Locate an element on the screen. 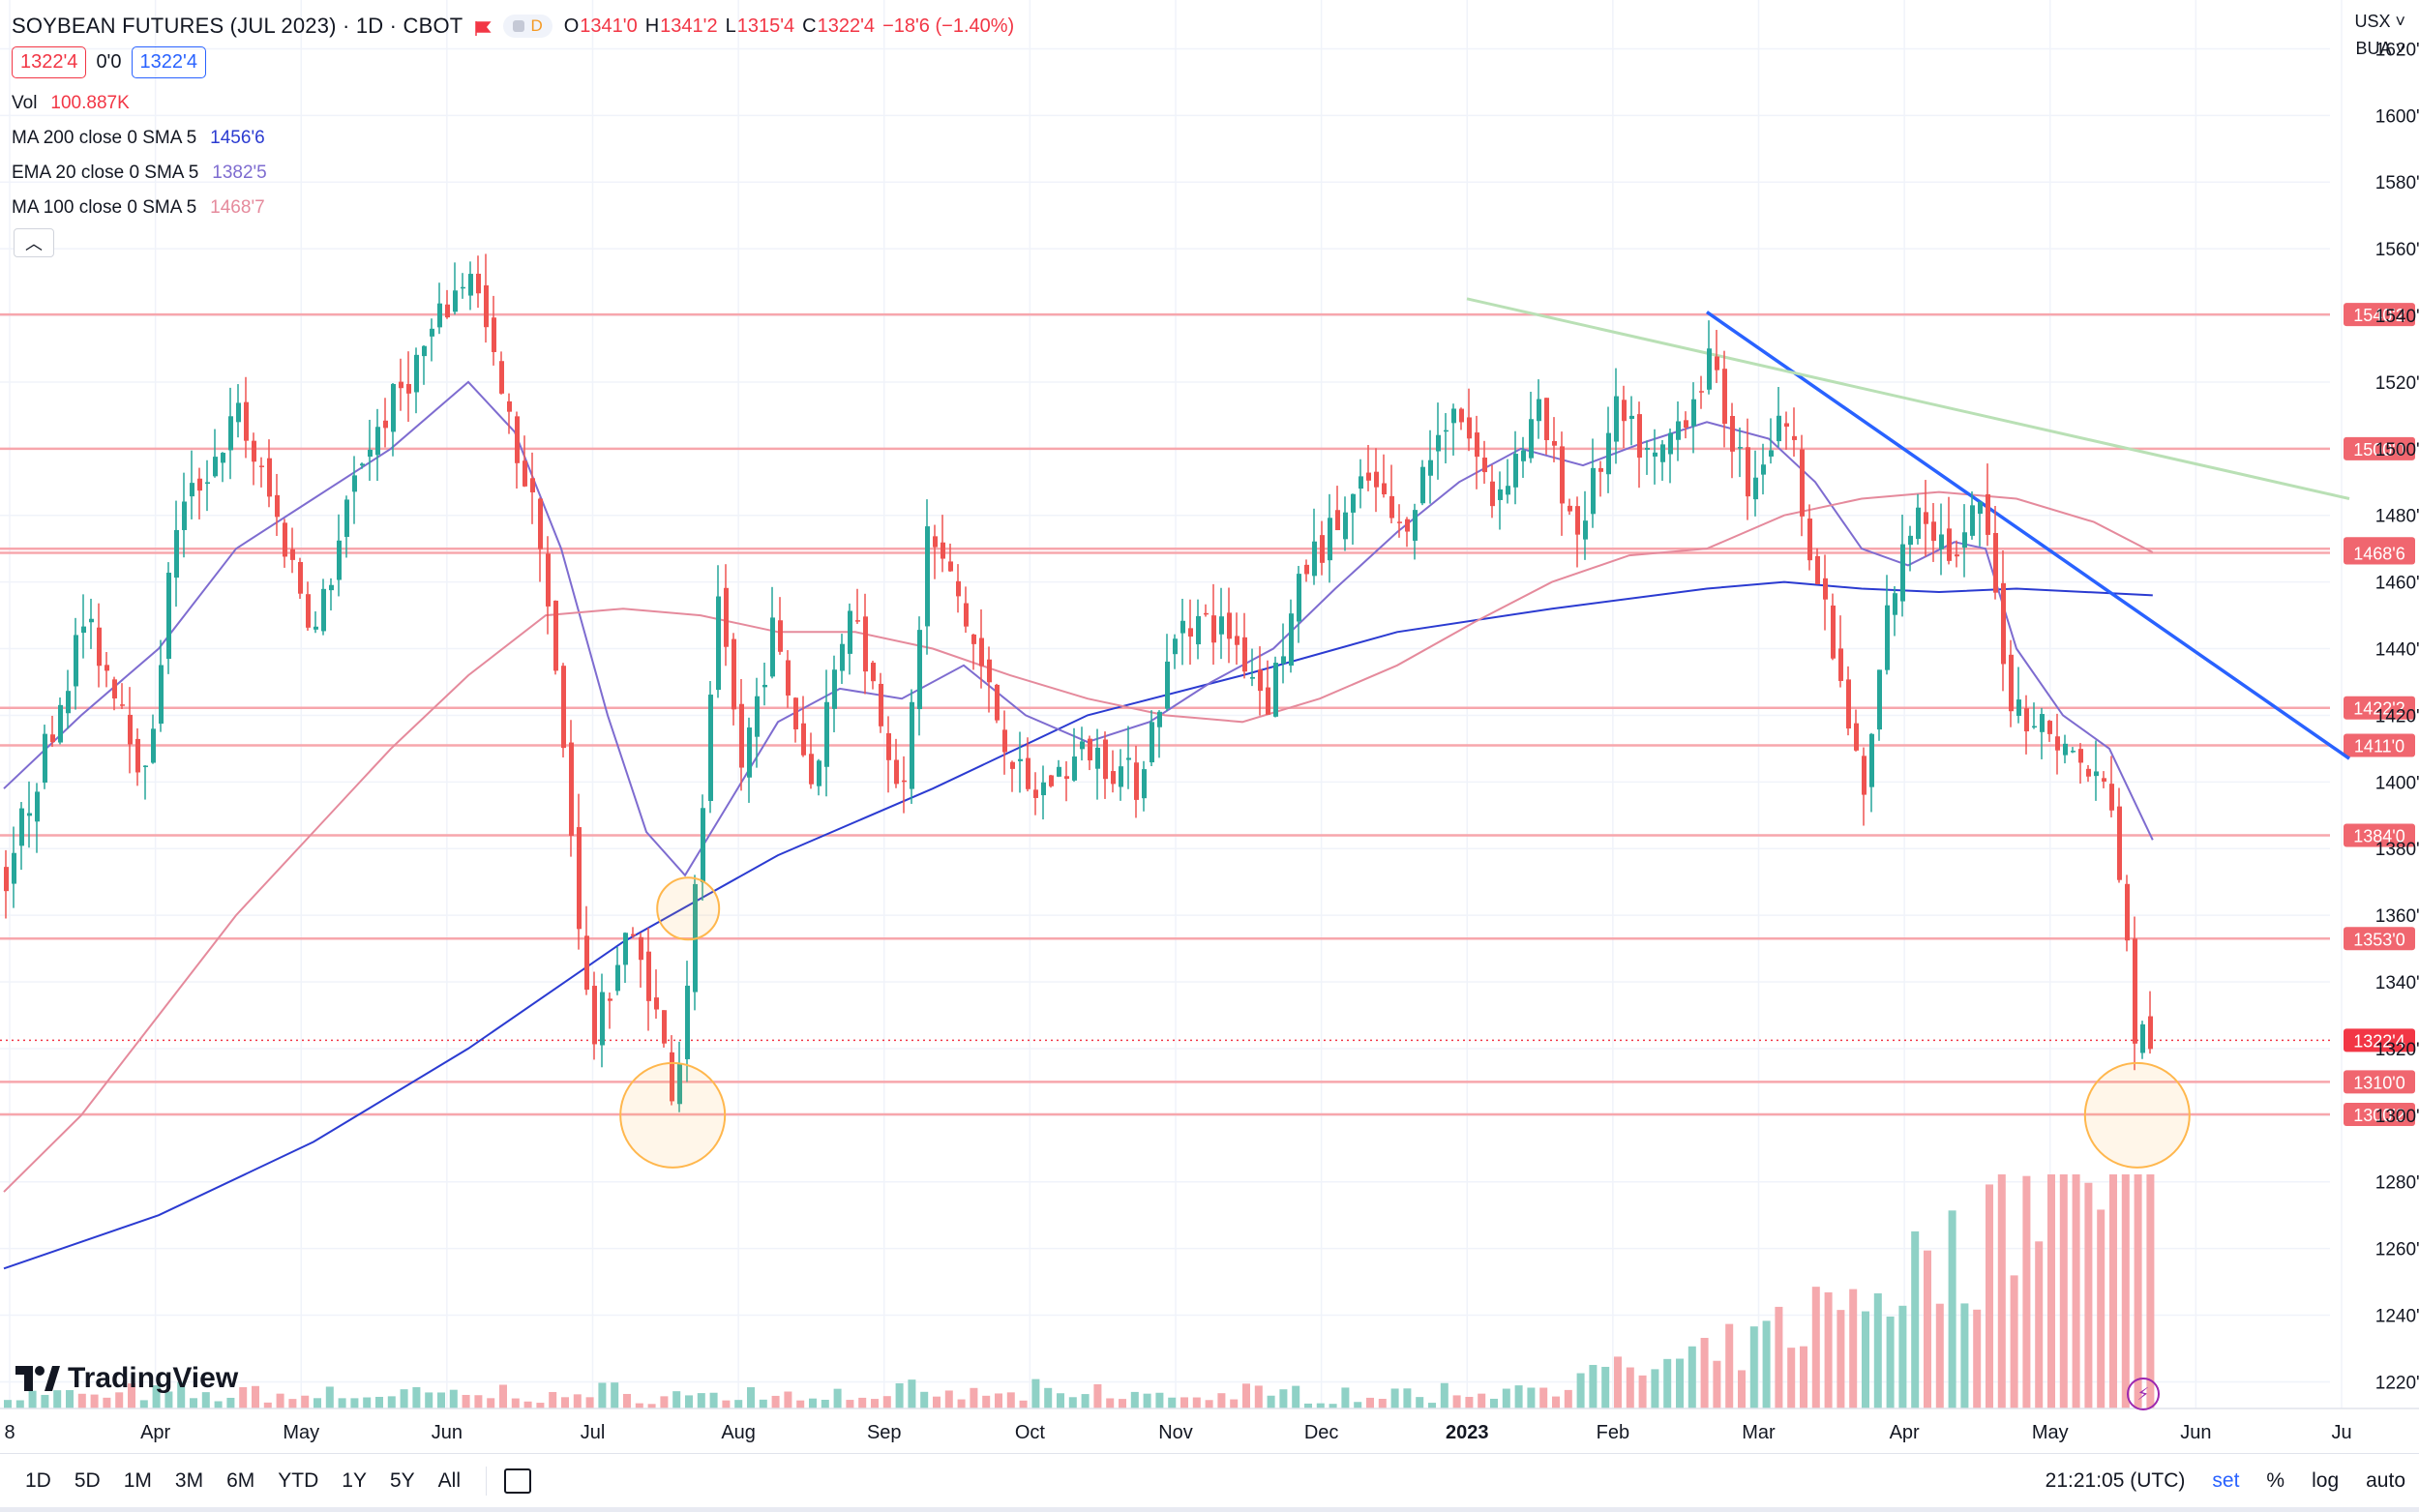 Image resolution: width=2419 pixels, height=1512 pixels. trendline is located at coordinates (2028, 535).